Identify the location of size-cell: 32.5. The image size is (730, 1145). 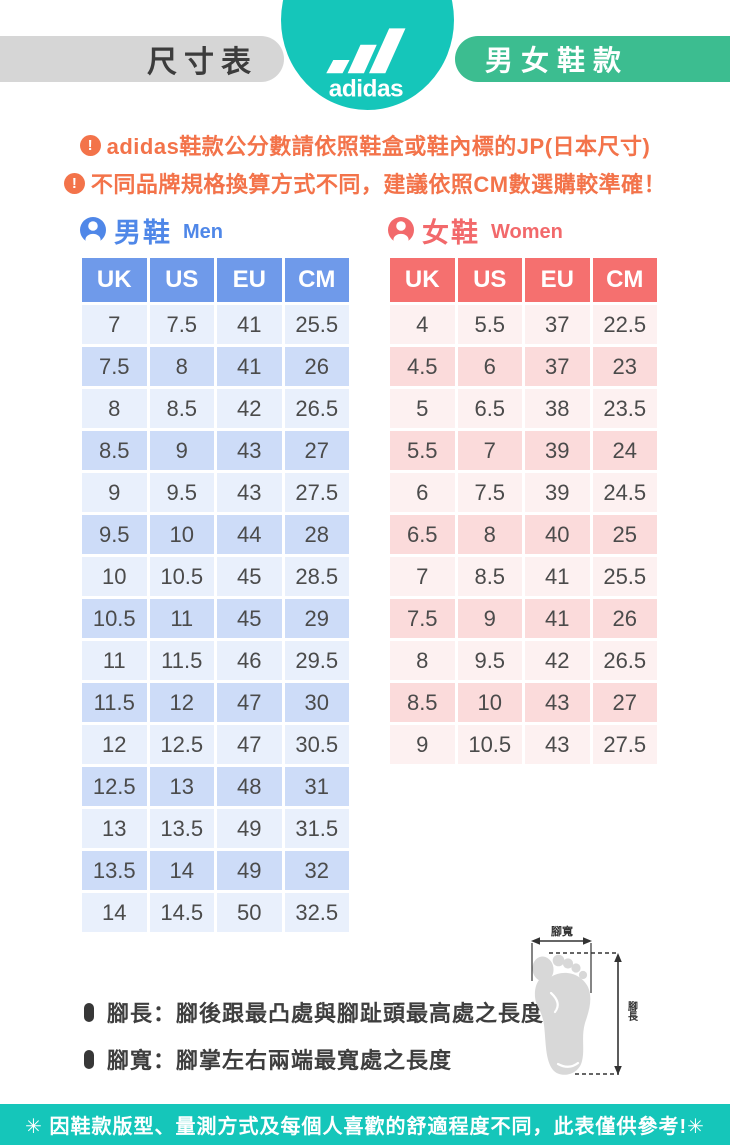
(316, 912).